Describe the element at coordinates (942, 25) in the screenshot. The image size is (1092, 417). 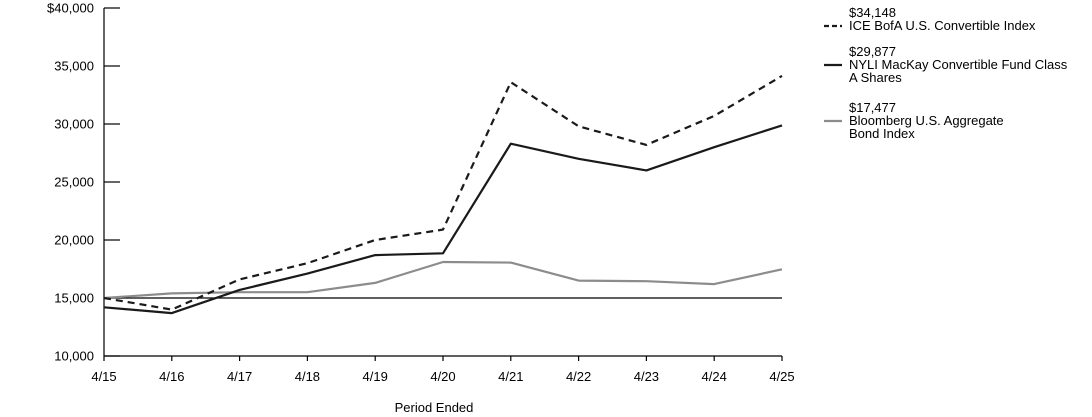
I see `legend-series-name: ICE BofA U.S. Convertible Index` at that location.